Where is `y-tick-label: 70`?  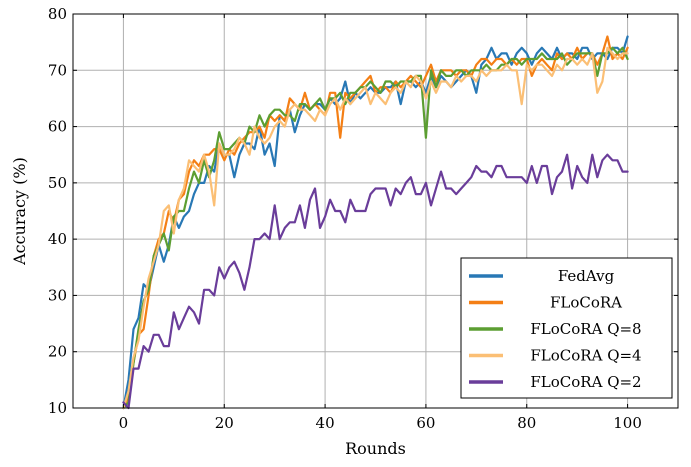 y-tick-label: 70 is located at coordinates (57, 70).